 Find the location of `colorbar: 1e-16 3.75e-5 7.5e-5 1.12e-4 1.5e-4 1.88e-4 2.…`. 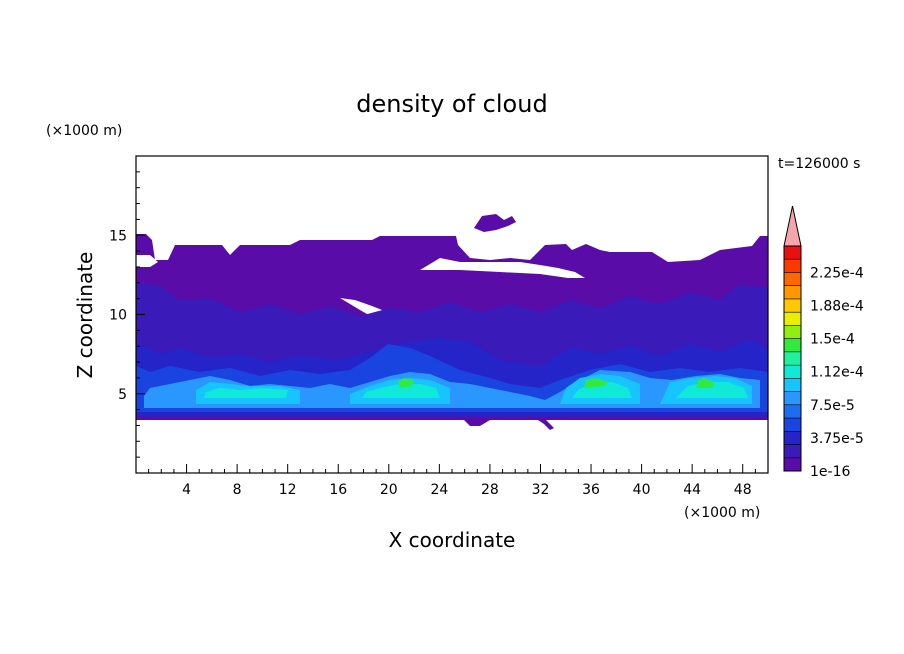

colorbar: 1e-16 3.75e-5 7.5e-5 1.12e-4 1.5e-4 1.88e-4 2.… is located at coordinates (823, 342).